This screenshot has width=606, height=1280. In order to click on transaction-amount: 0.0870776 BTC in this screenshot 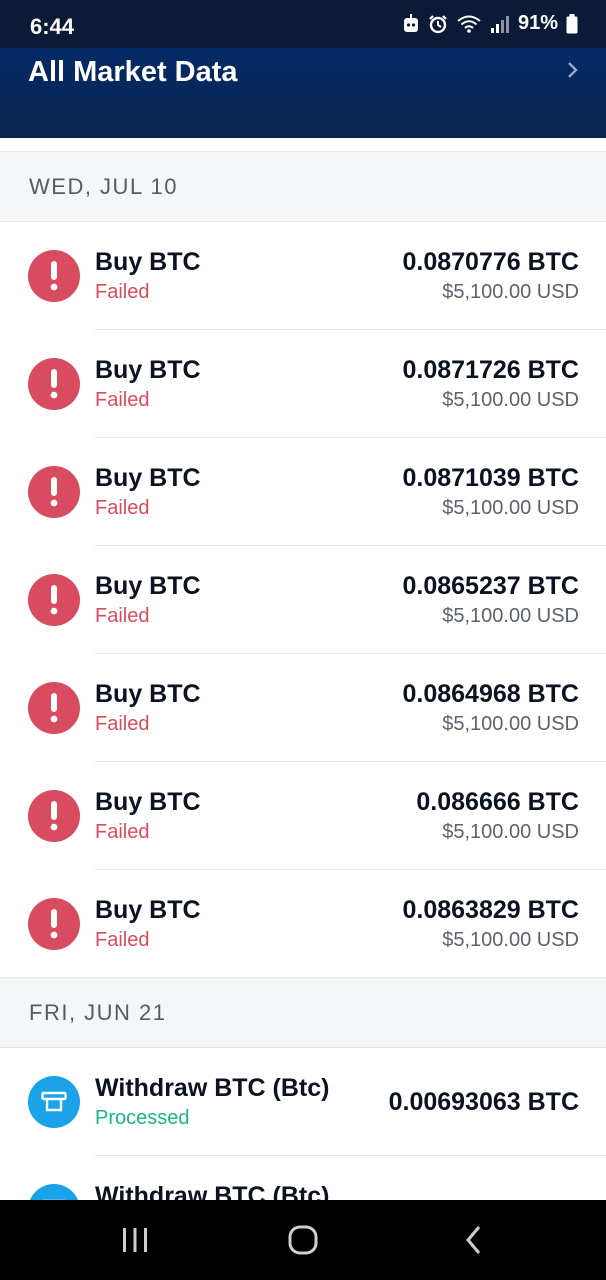, I will do `click(490, 262)`.